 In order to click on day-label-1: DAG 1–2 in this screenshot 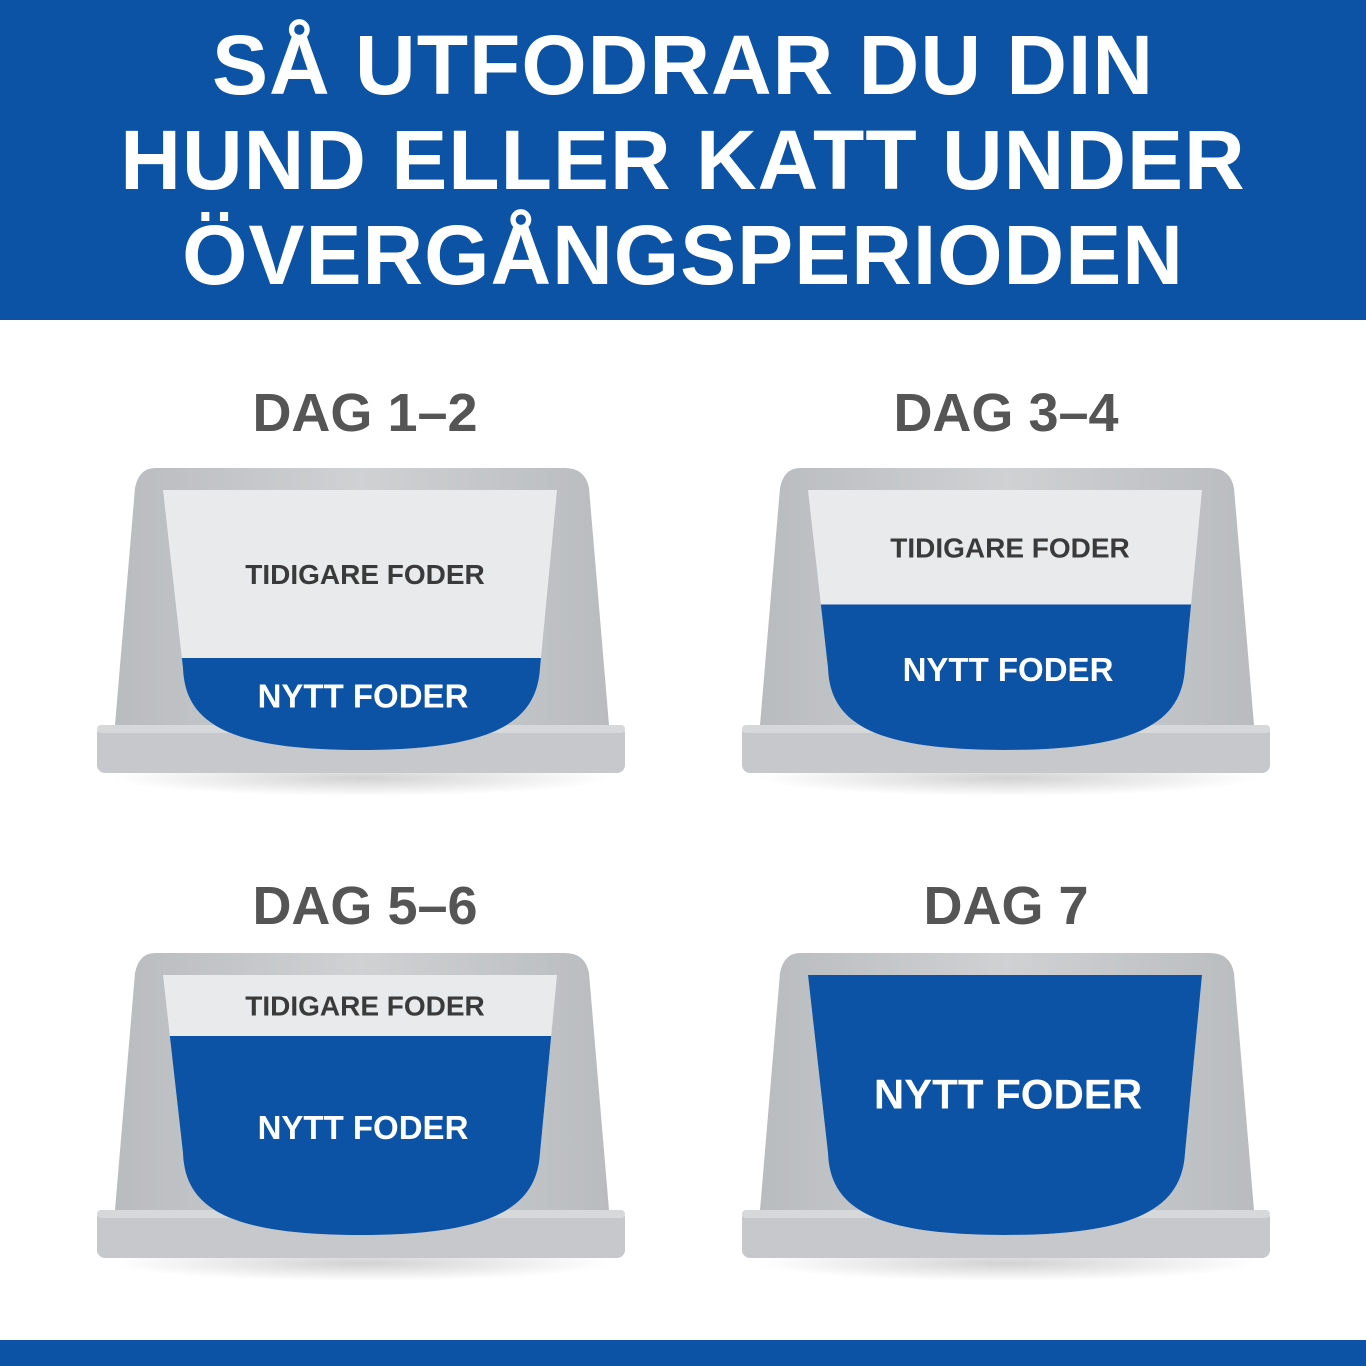, I will do `click(365, 413)`.